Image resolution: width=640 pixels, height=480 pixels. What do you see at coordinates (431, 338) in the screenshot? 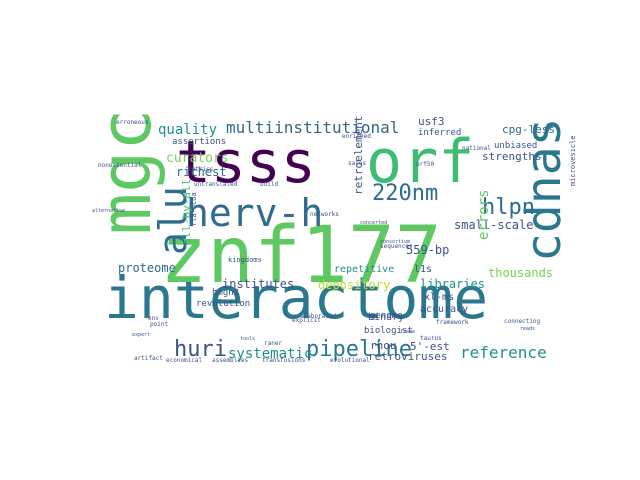
I see `cloud-word: taurus` at bounding box center [431, 338].